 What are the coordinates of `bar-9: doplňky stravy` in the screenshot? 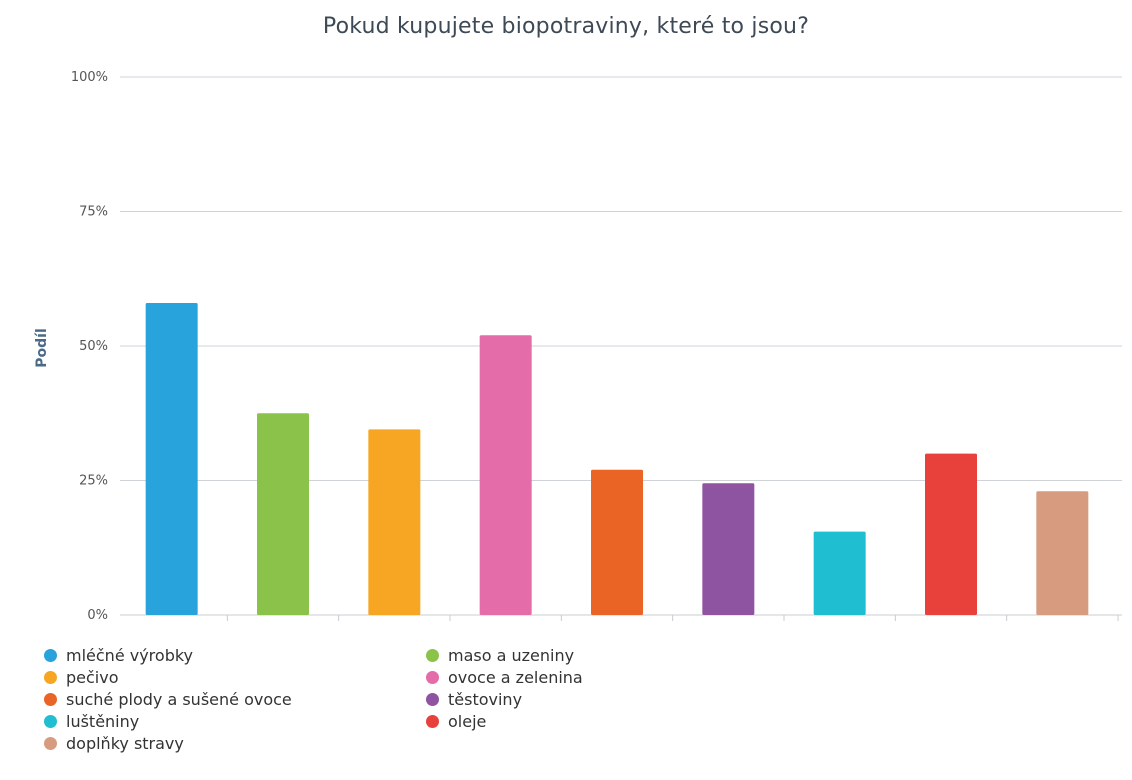 It's located at (1062, 553).